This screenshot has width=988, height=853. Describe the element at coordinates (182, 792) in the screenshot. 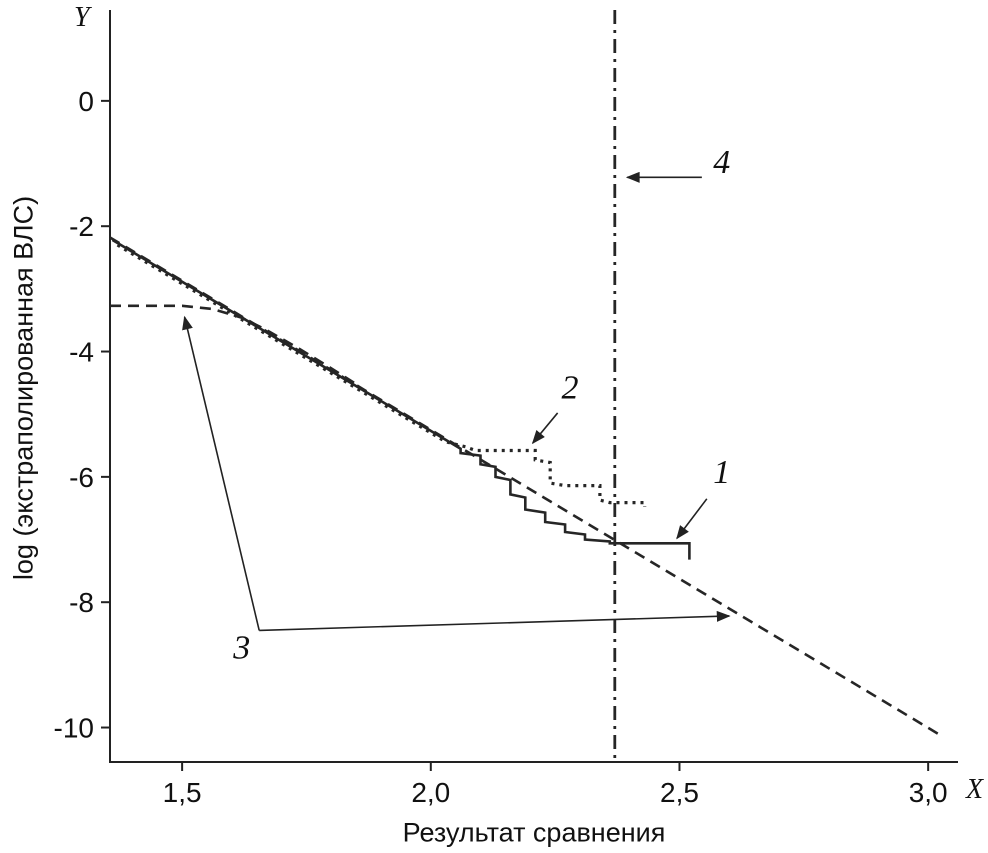

I see `x-tick-label: 1,5` at that location.